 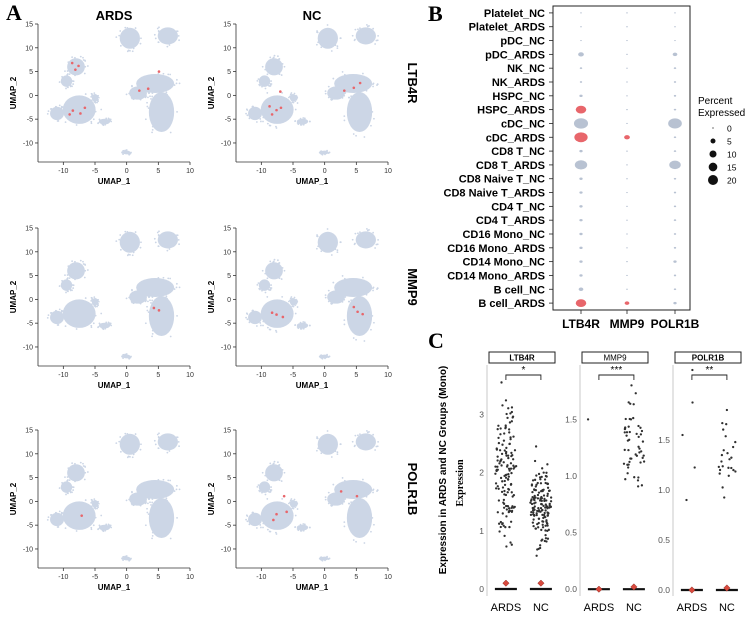 What do you see at coordinates (229, 300) in the screenshot?
I see `umap-y-tick-label: 0` at bounding box center [229, 300].